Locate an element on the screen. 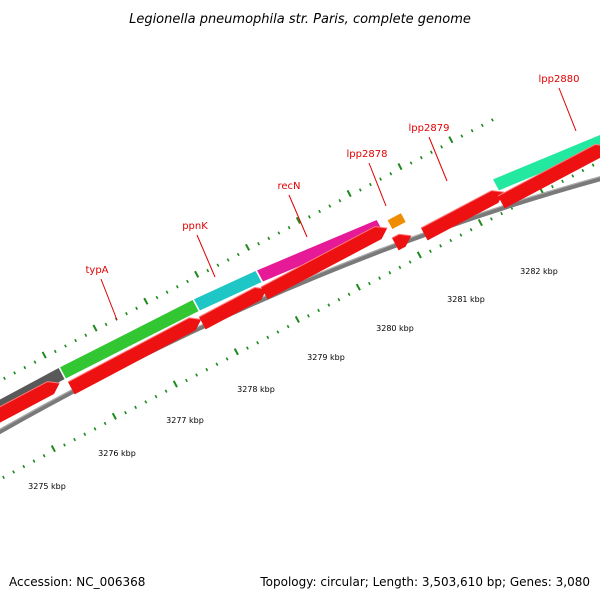 The height and width of the screenshot is (600, 600). scale-label-3278-kbp: 3278 kbp is located at coordinates (256, 389).